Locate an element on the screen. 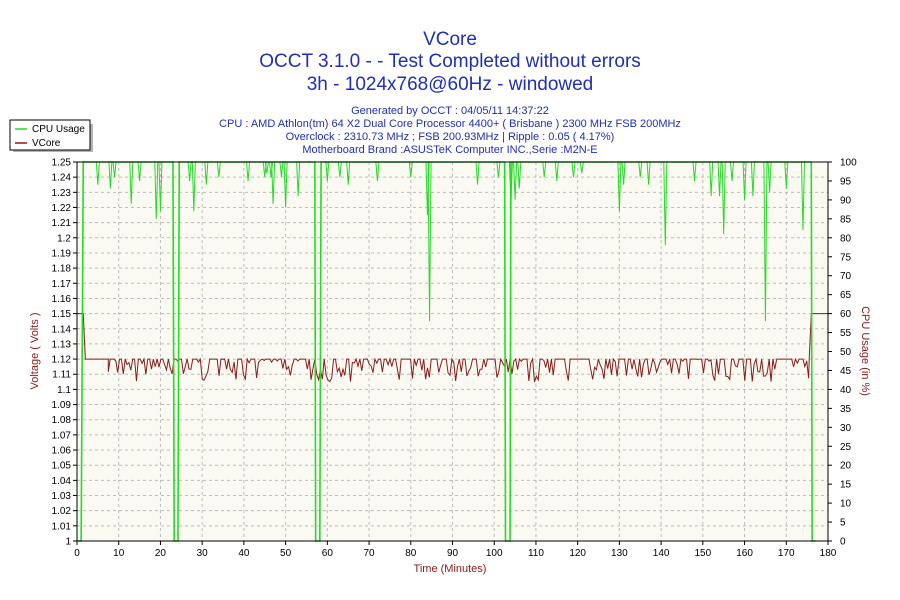 The height and width of the screenshot is (600, 900). y-left-tick-label: 1.07 is located at coordinates (62, 435).